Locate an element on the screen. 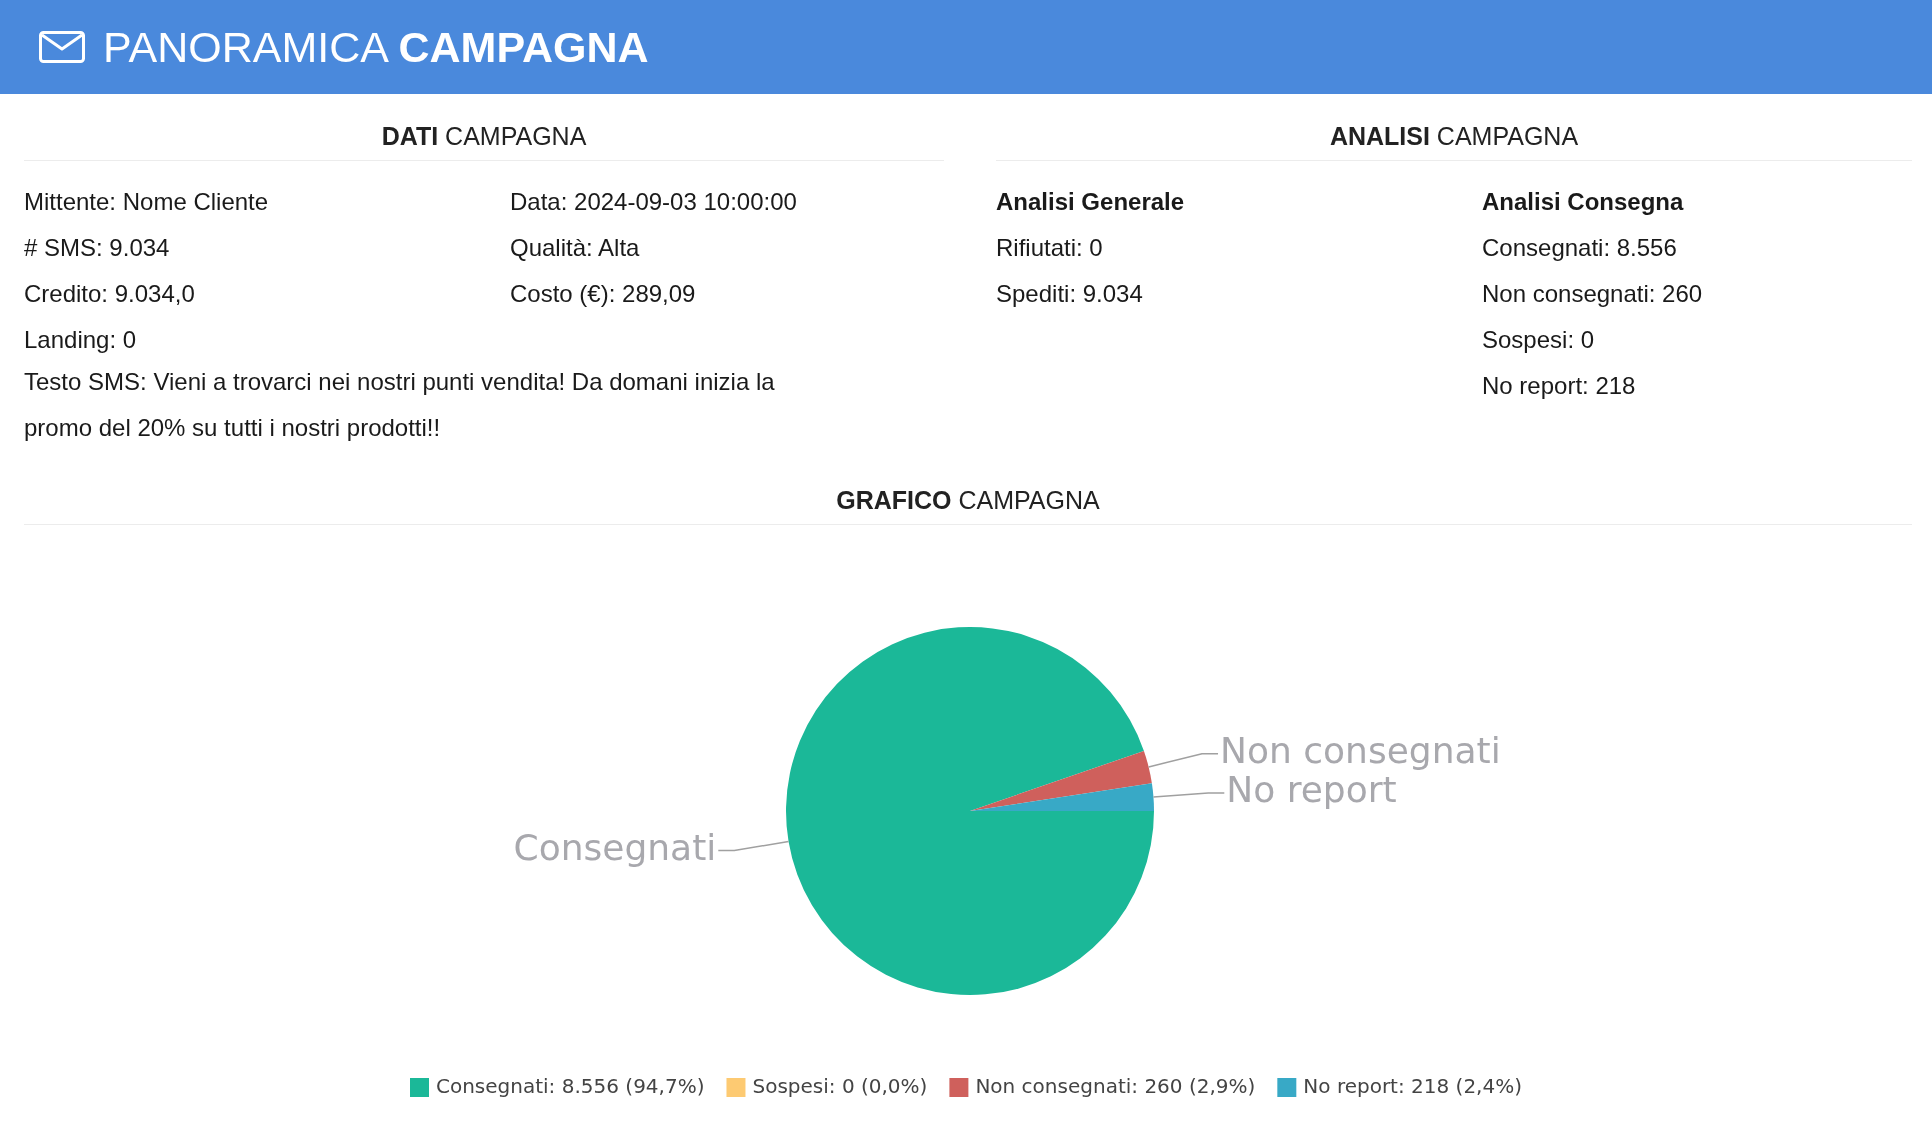 The height and width of the screenshot is (1125, 1932). text: Landing: 0 is located at coordinates (81, 340).